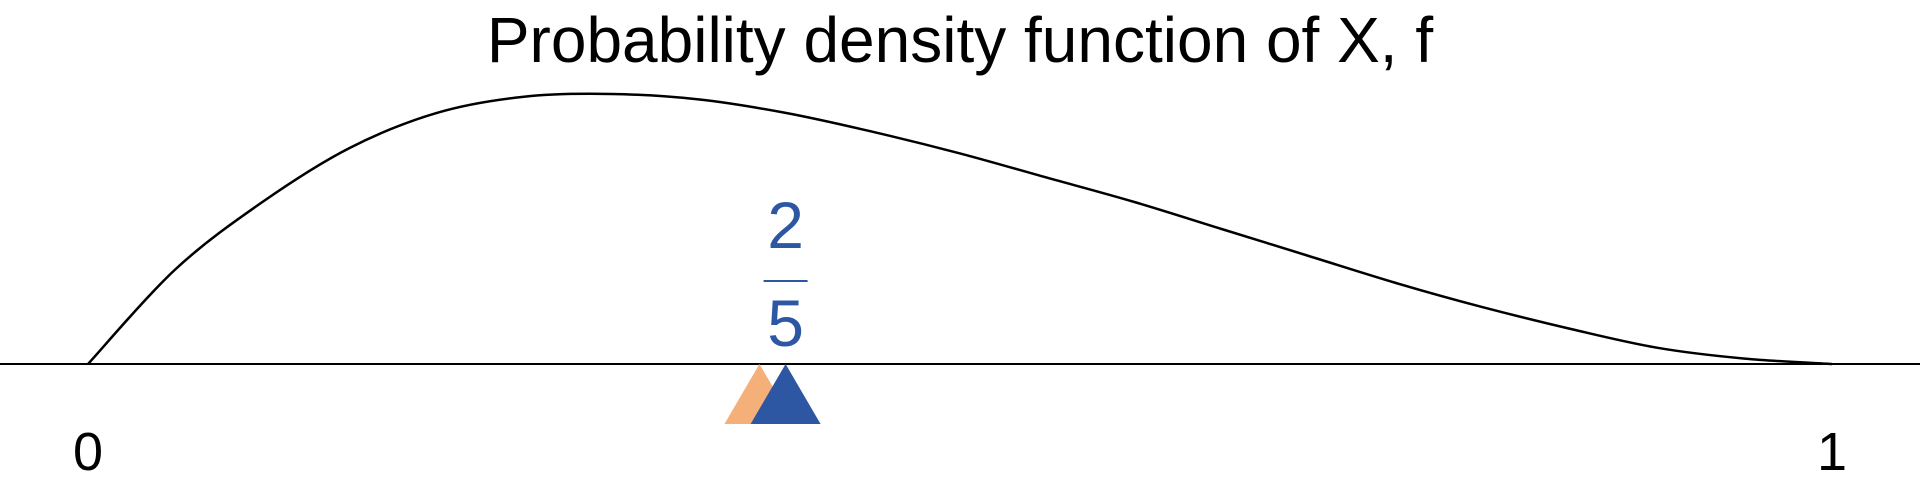 The image size is (1920, 480). Describe the element at coordinates (88, 451) in the screenshot. I see `x-tick-label: 0` at that location.